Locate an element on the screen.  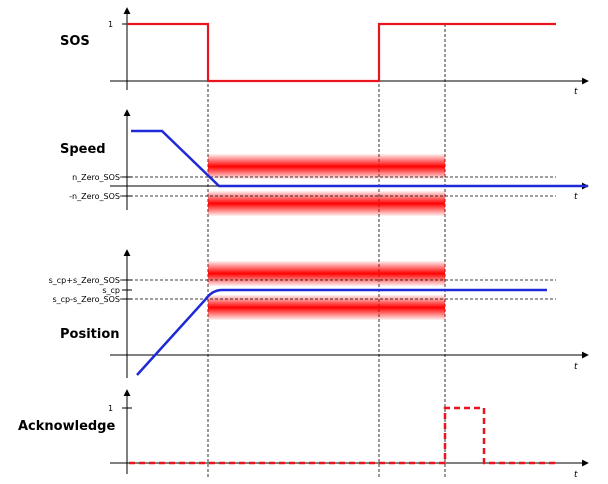
speed-lower-label: -n_Zero_SOS is located at coordinates (94, 196).